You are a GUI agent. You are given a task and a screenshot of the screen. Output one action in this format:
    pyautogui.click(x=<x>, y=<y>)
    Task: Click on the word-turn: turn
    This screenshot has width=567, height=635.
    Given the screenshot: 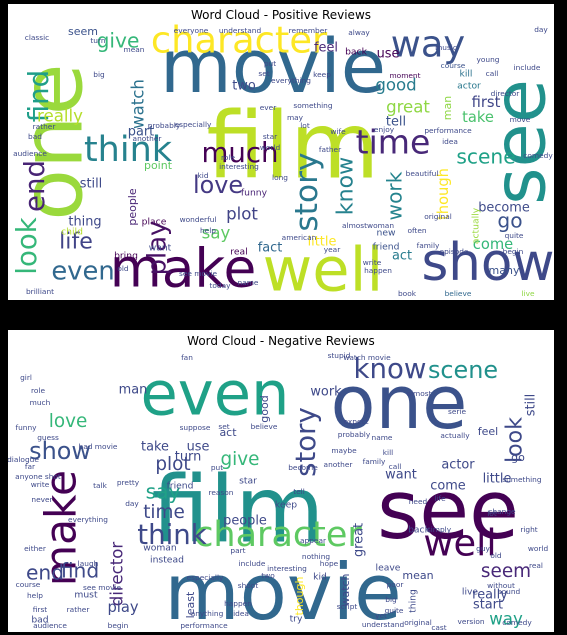 What is the action you would take?
    pyautogui.click(x=97, y=40)
    